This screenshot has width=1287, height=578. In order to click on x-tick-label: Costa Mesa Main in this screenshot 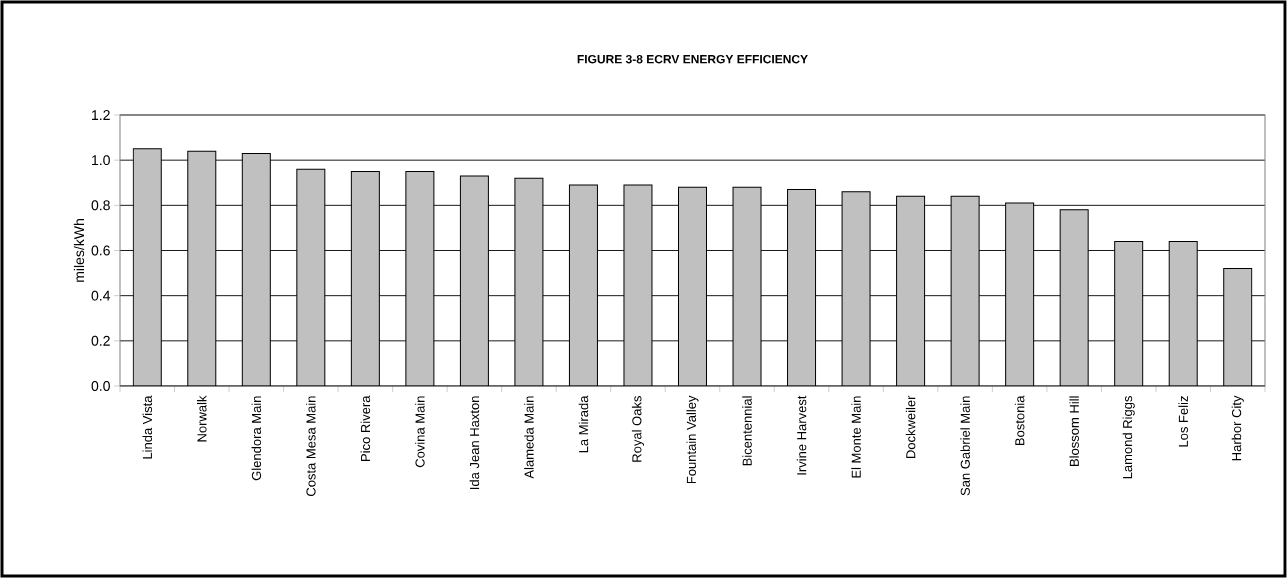, I will do `click(311, 446)`.